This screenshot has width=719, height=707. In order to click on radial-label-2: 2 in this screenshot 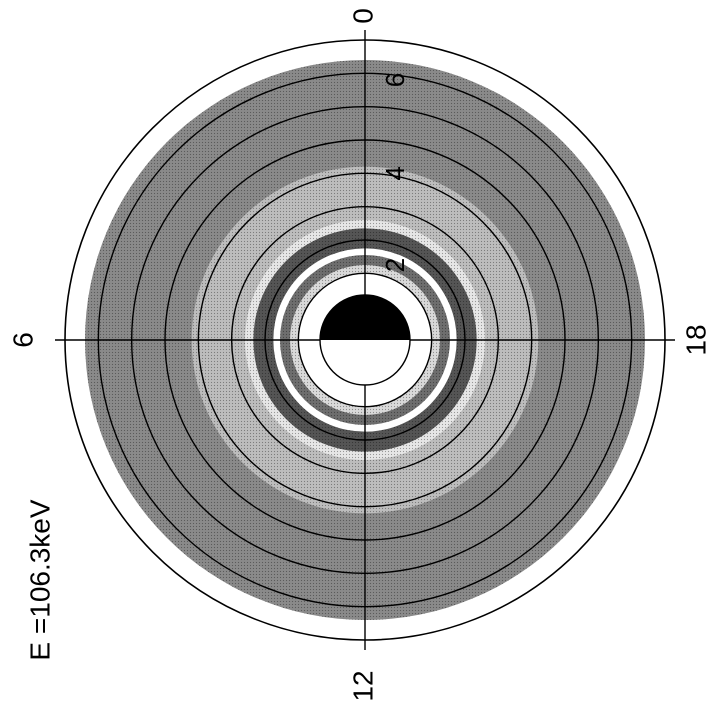, I will do `click(395, 265)`.